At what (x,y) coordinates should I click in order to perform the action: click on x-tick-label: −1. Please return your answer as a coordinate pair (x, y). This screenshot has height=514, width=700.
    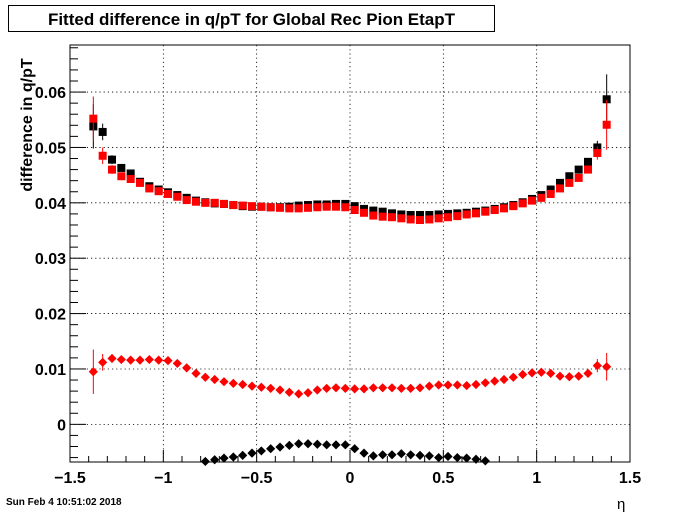
    Looking at the image, I should click on (163, 478).